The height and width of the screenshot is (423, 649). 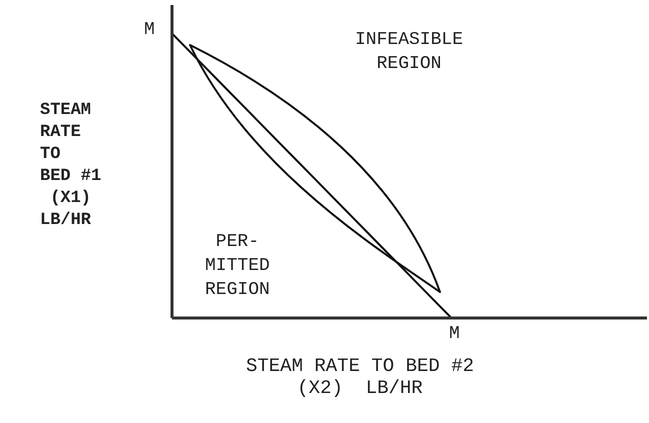 What do you see at coordinates (360, 377) in the screenshot?
I see `x-axis-title: STEAM RATE TO BED #2 (X2) LB/HR` at bounding box center [360, 377].